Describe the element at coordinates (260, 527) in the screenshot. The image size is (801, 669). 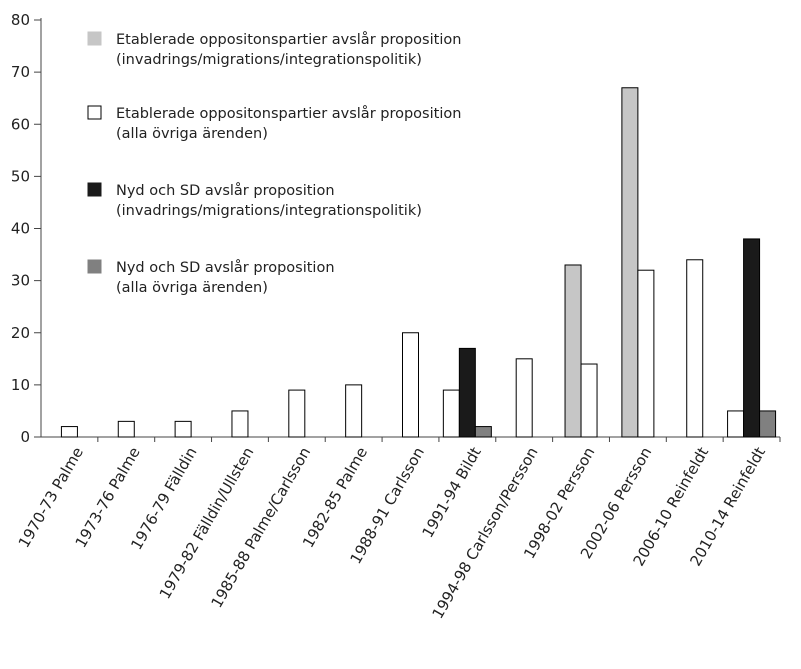
I see `category-label: 1985-88 Palme/Carlsson` at that location.